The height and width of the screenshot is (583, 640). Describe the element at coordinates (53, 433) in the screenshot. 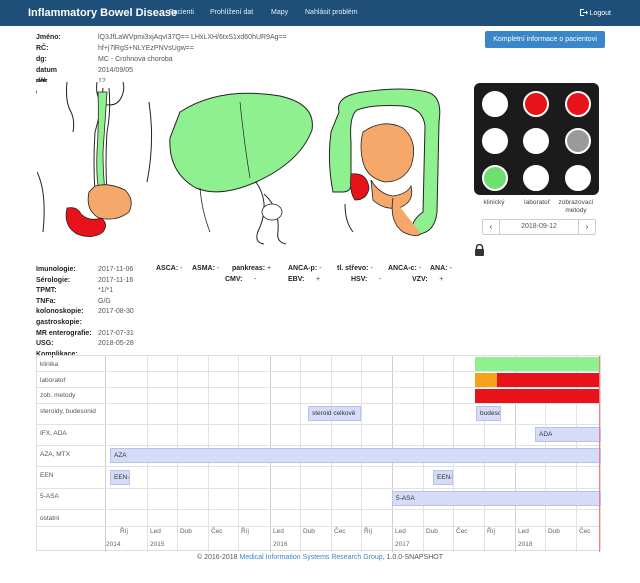

I see `timeline-row-label: IFX, ADA` at that location.